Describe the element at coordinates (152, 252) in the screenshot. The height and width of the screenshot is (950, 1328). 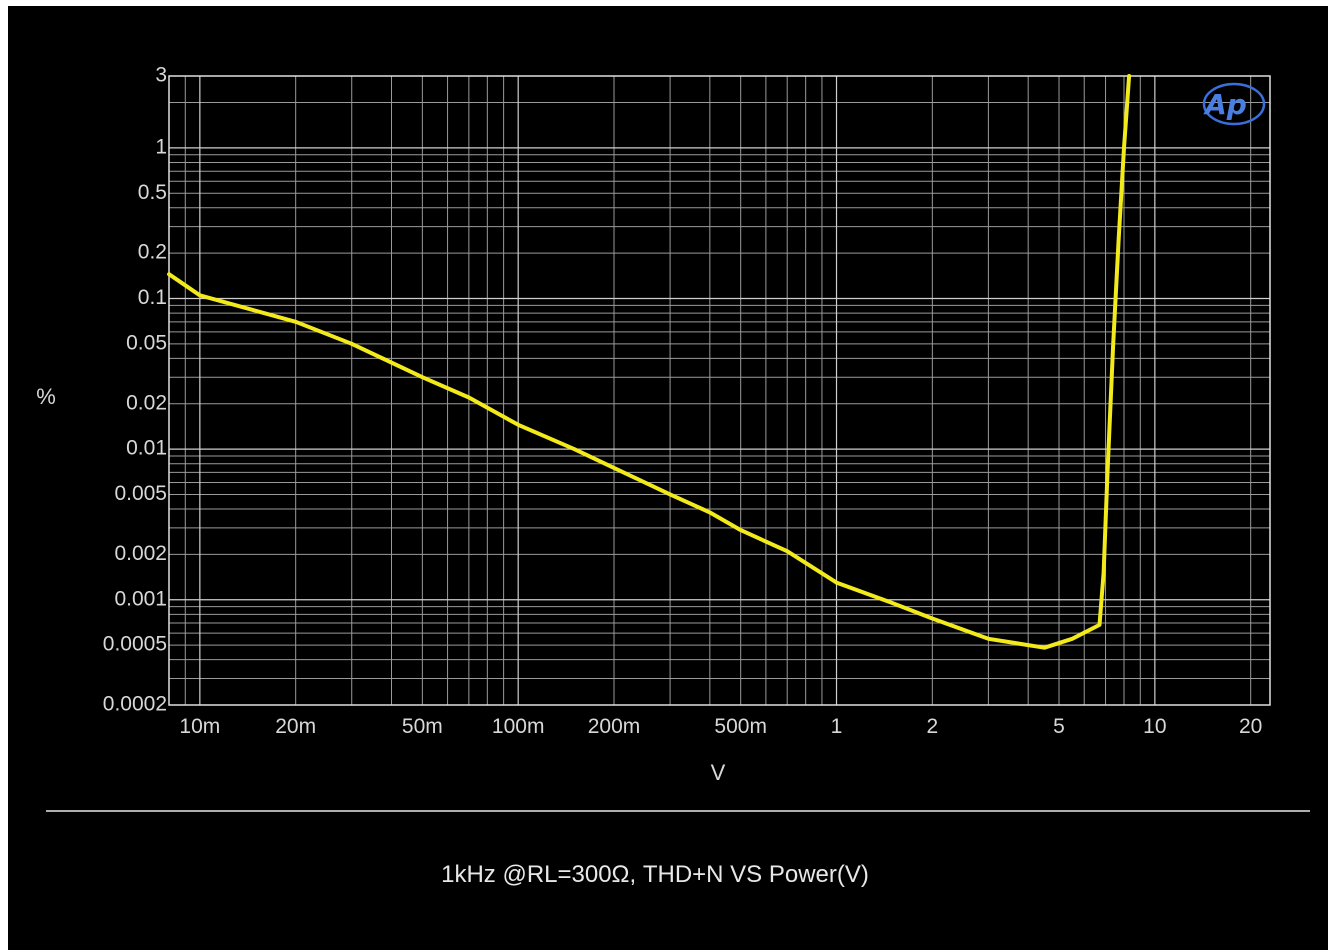
I see `y-tick-label: 0.2` at that location.